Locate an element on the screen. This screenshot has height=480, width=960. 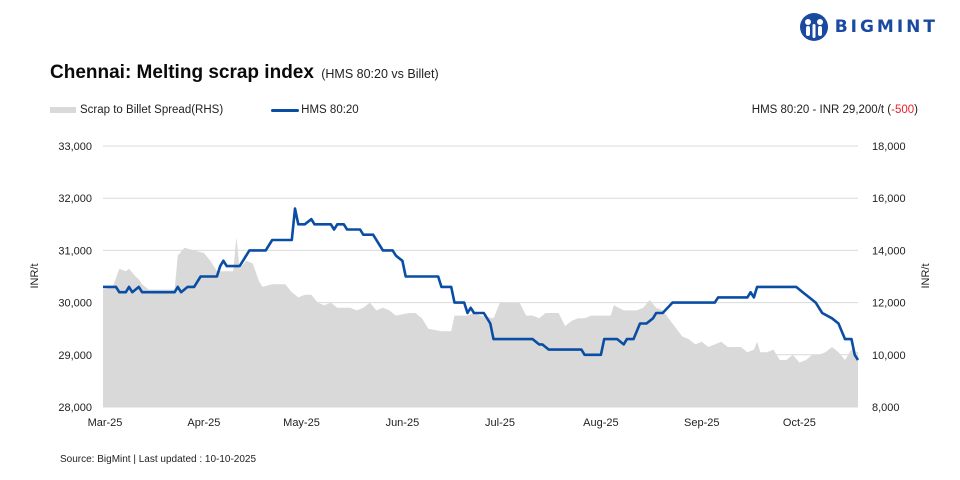
svg-text: Sep-25 is located at coordinates (701, 423).